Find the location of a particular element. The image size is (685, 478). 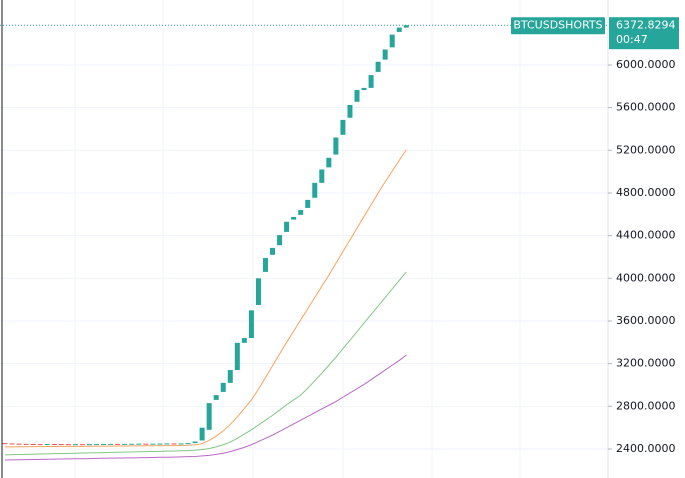

ma-line is located at coordinates (205, 407).